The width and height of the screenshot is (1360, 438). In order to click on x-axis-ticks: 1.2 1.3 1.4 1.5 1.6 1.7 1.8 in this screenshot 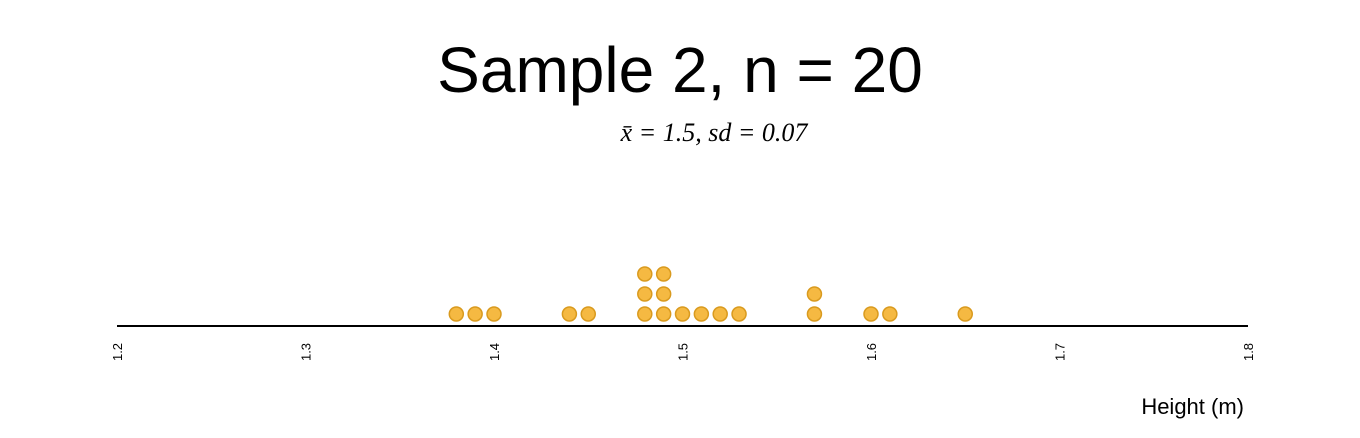, I will do `click(683, 352)`.